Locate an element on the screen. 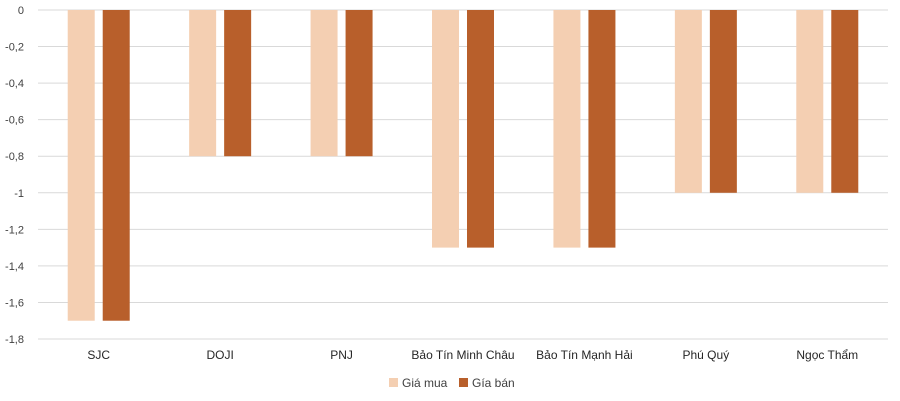  legend: Giá mua Gía bán is located at coordinates (452, 383).